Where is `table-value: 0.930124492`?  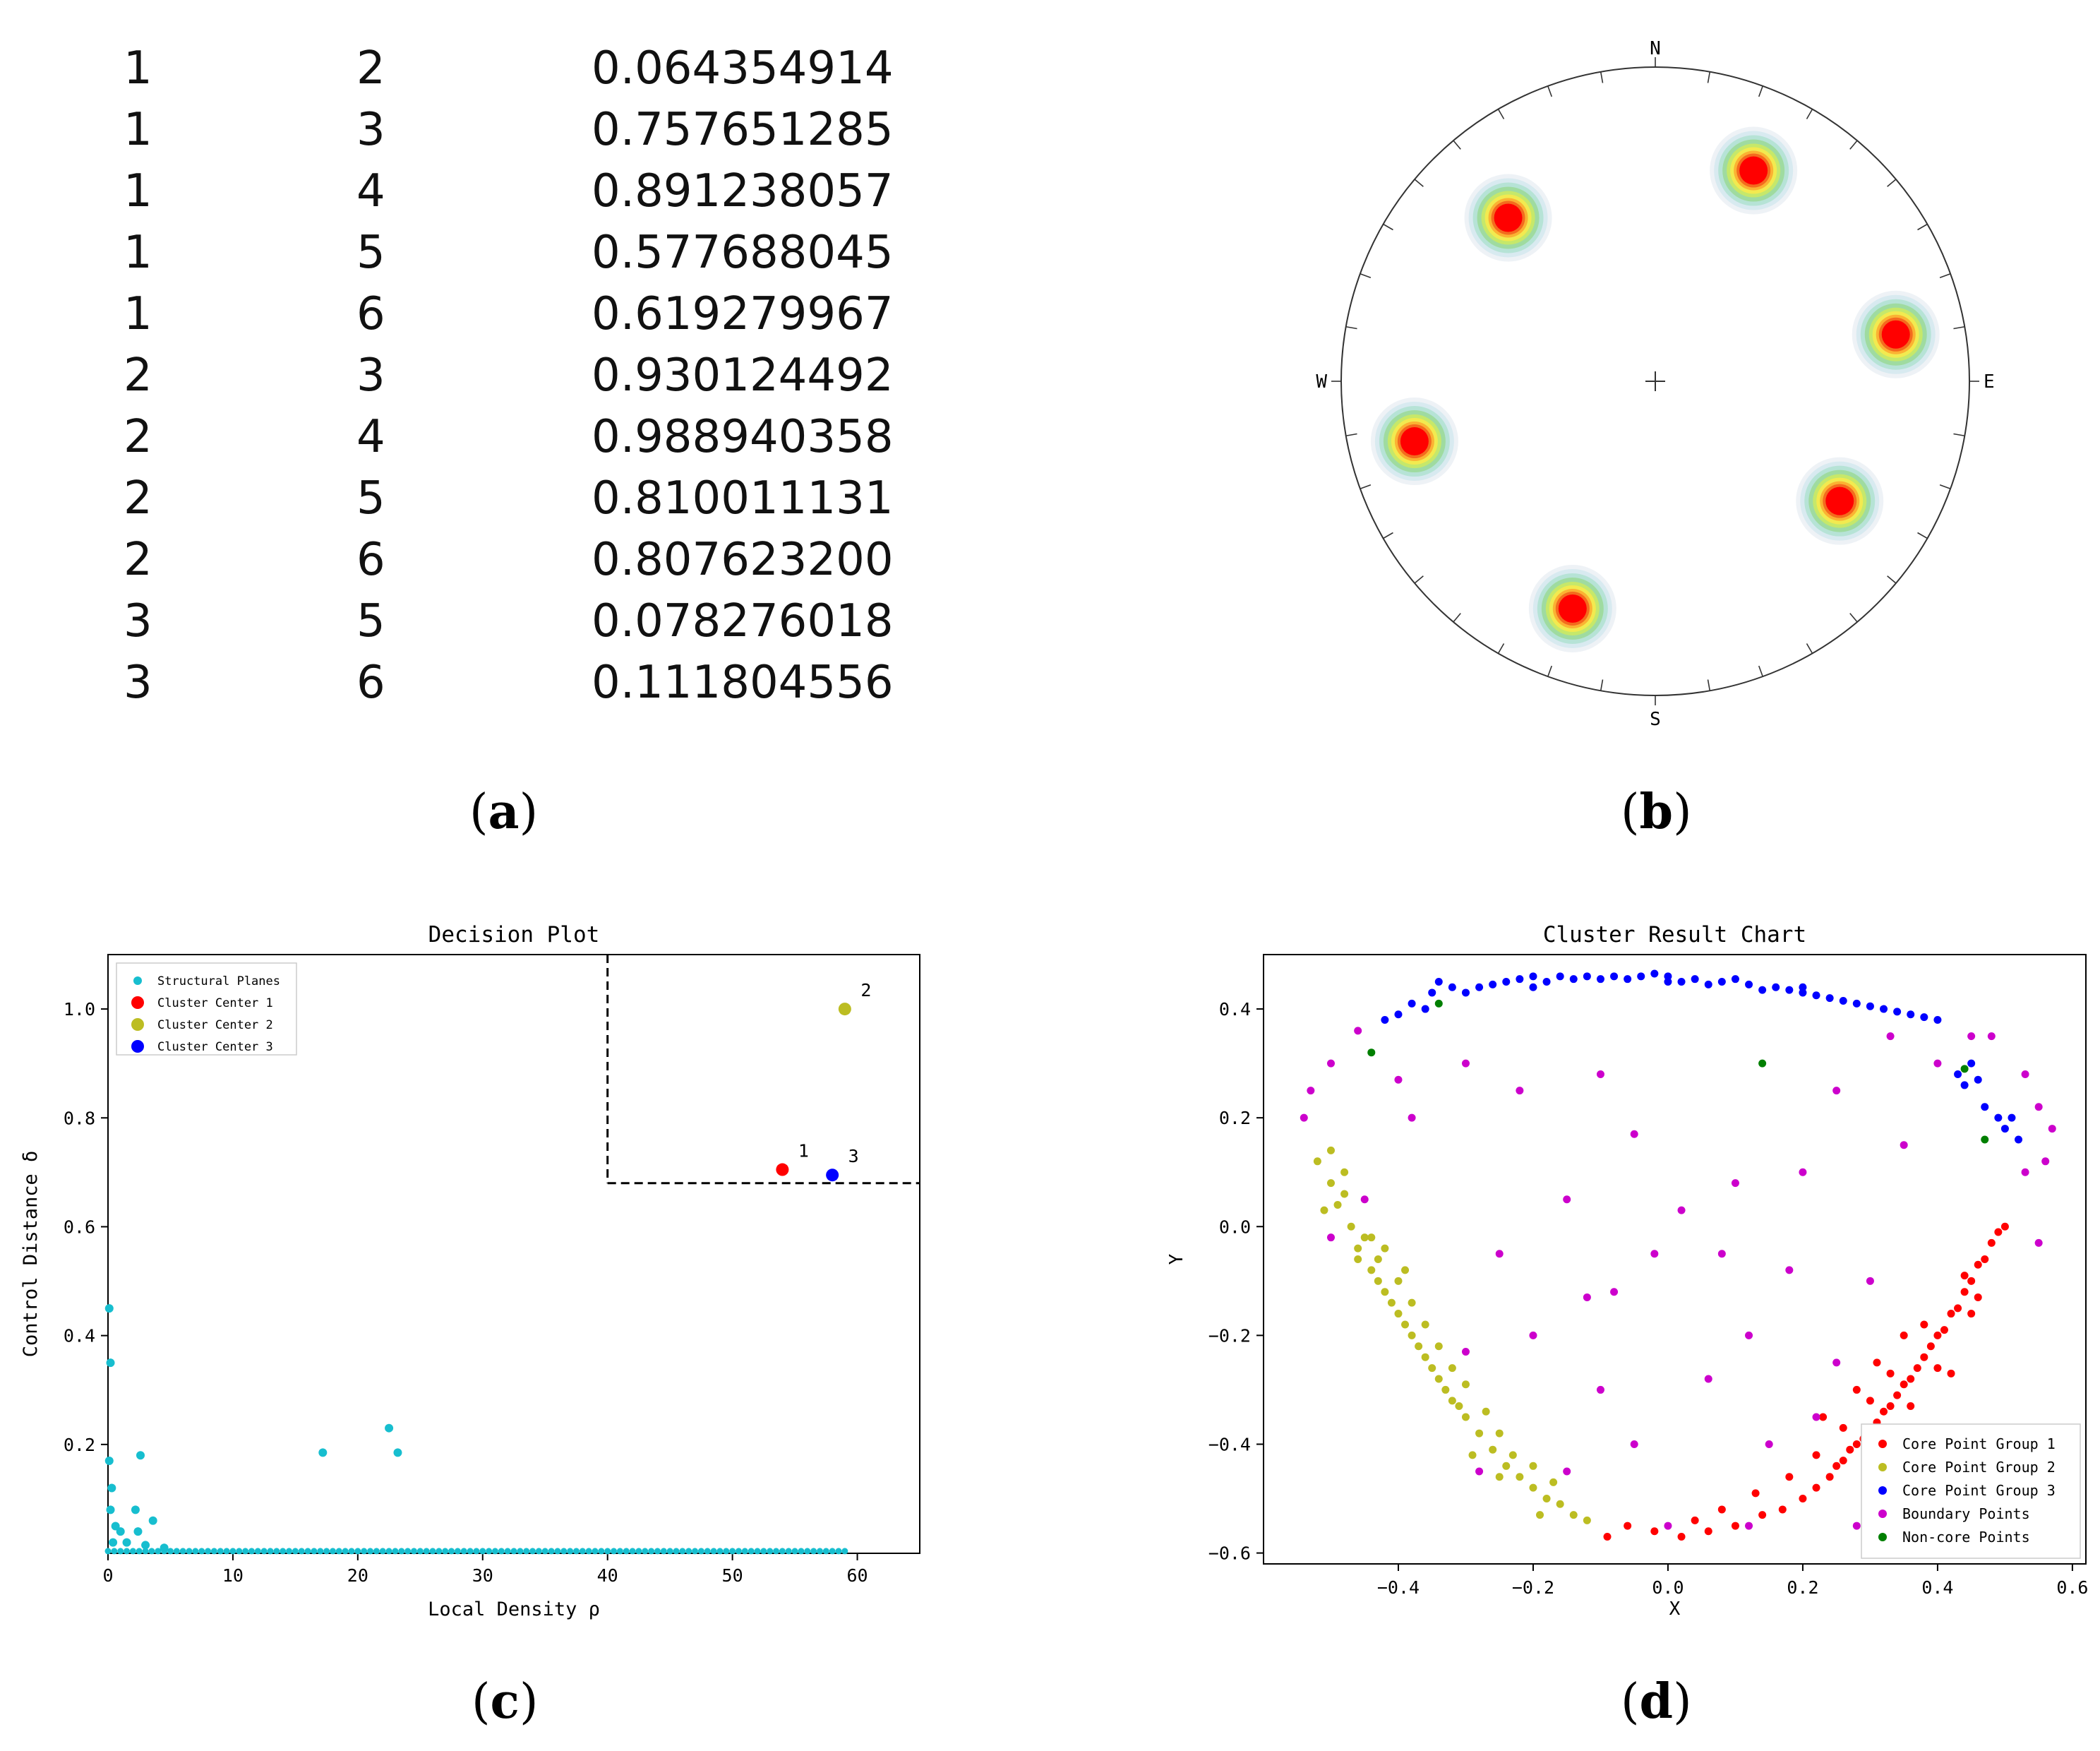 table-value: 0.930124492 is located at coordinates (743, 375).